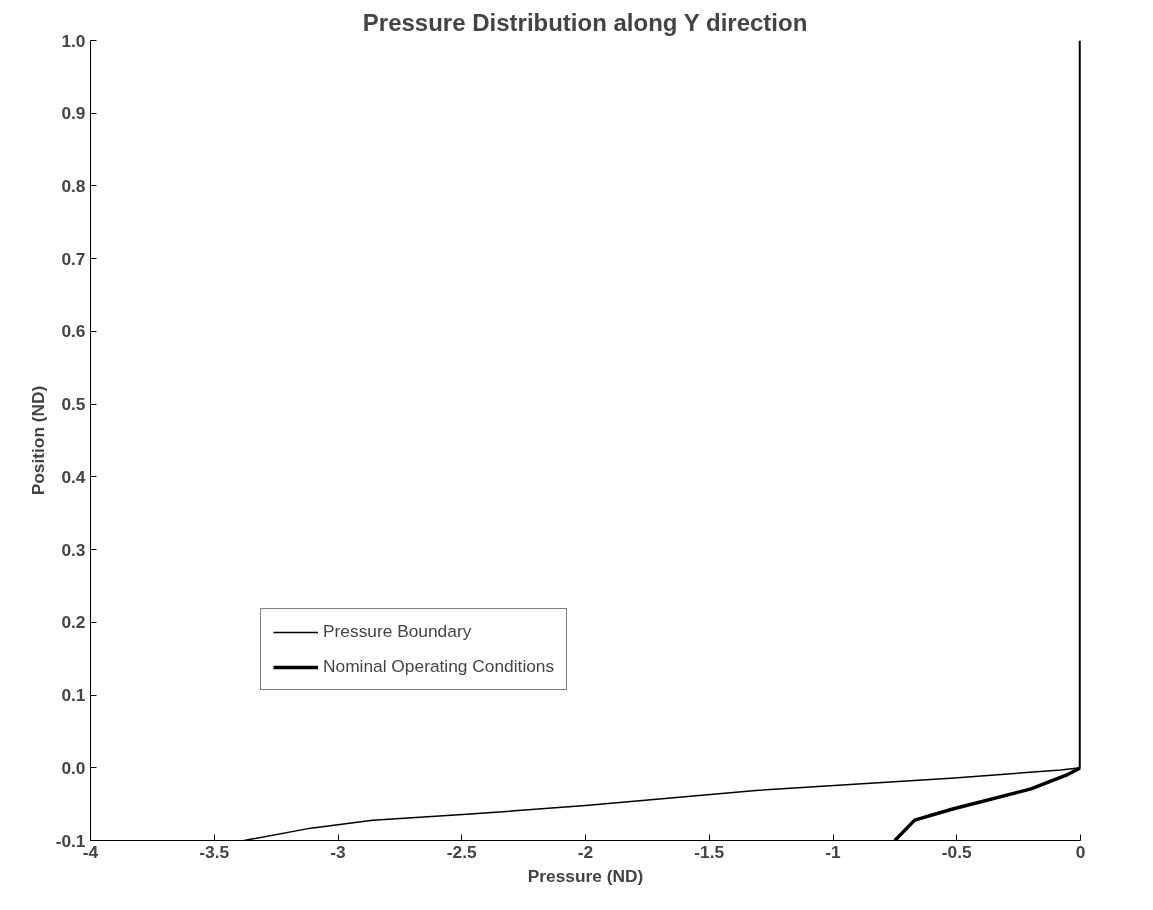 The image size is (1153, 910). I want to click on x-tick-label: -1.5, so click(709, 851).